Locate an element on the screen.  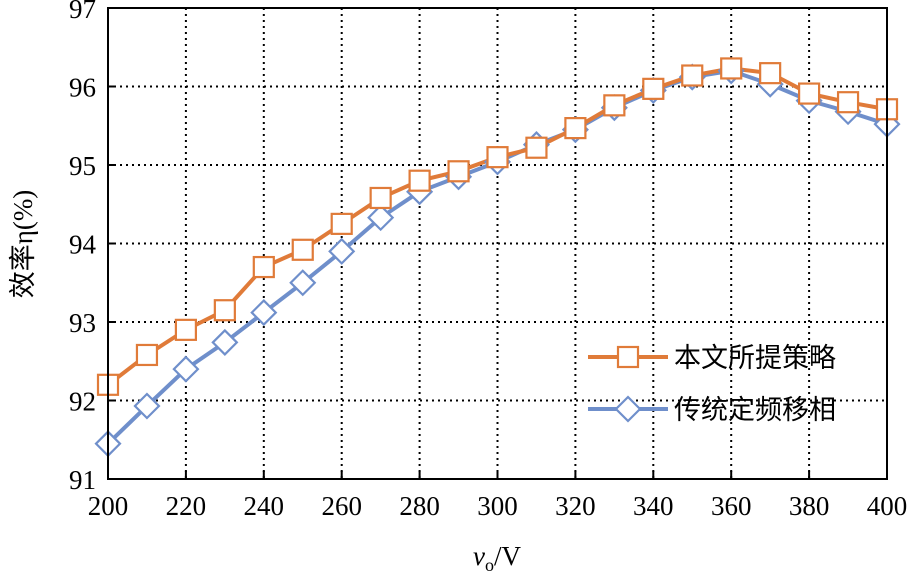
legend-label: 本文所提策略 is located at coordinates (755, 358).